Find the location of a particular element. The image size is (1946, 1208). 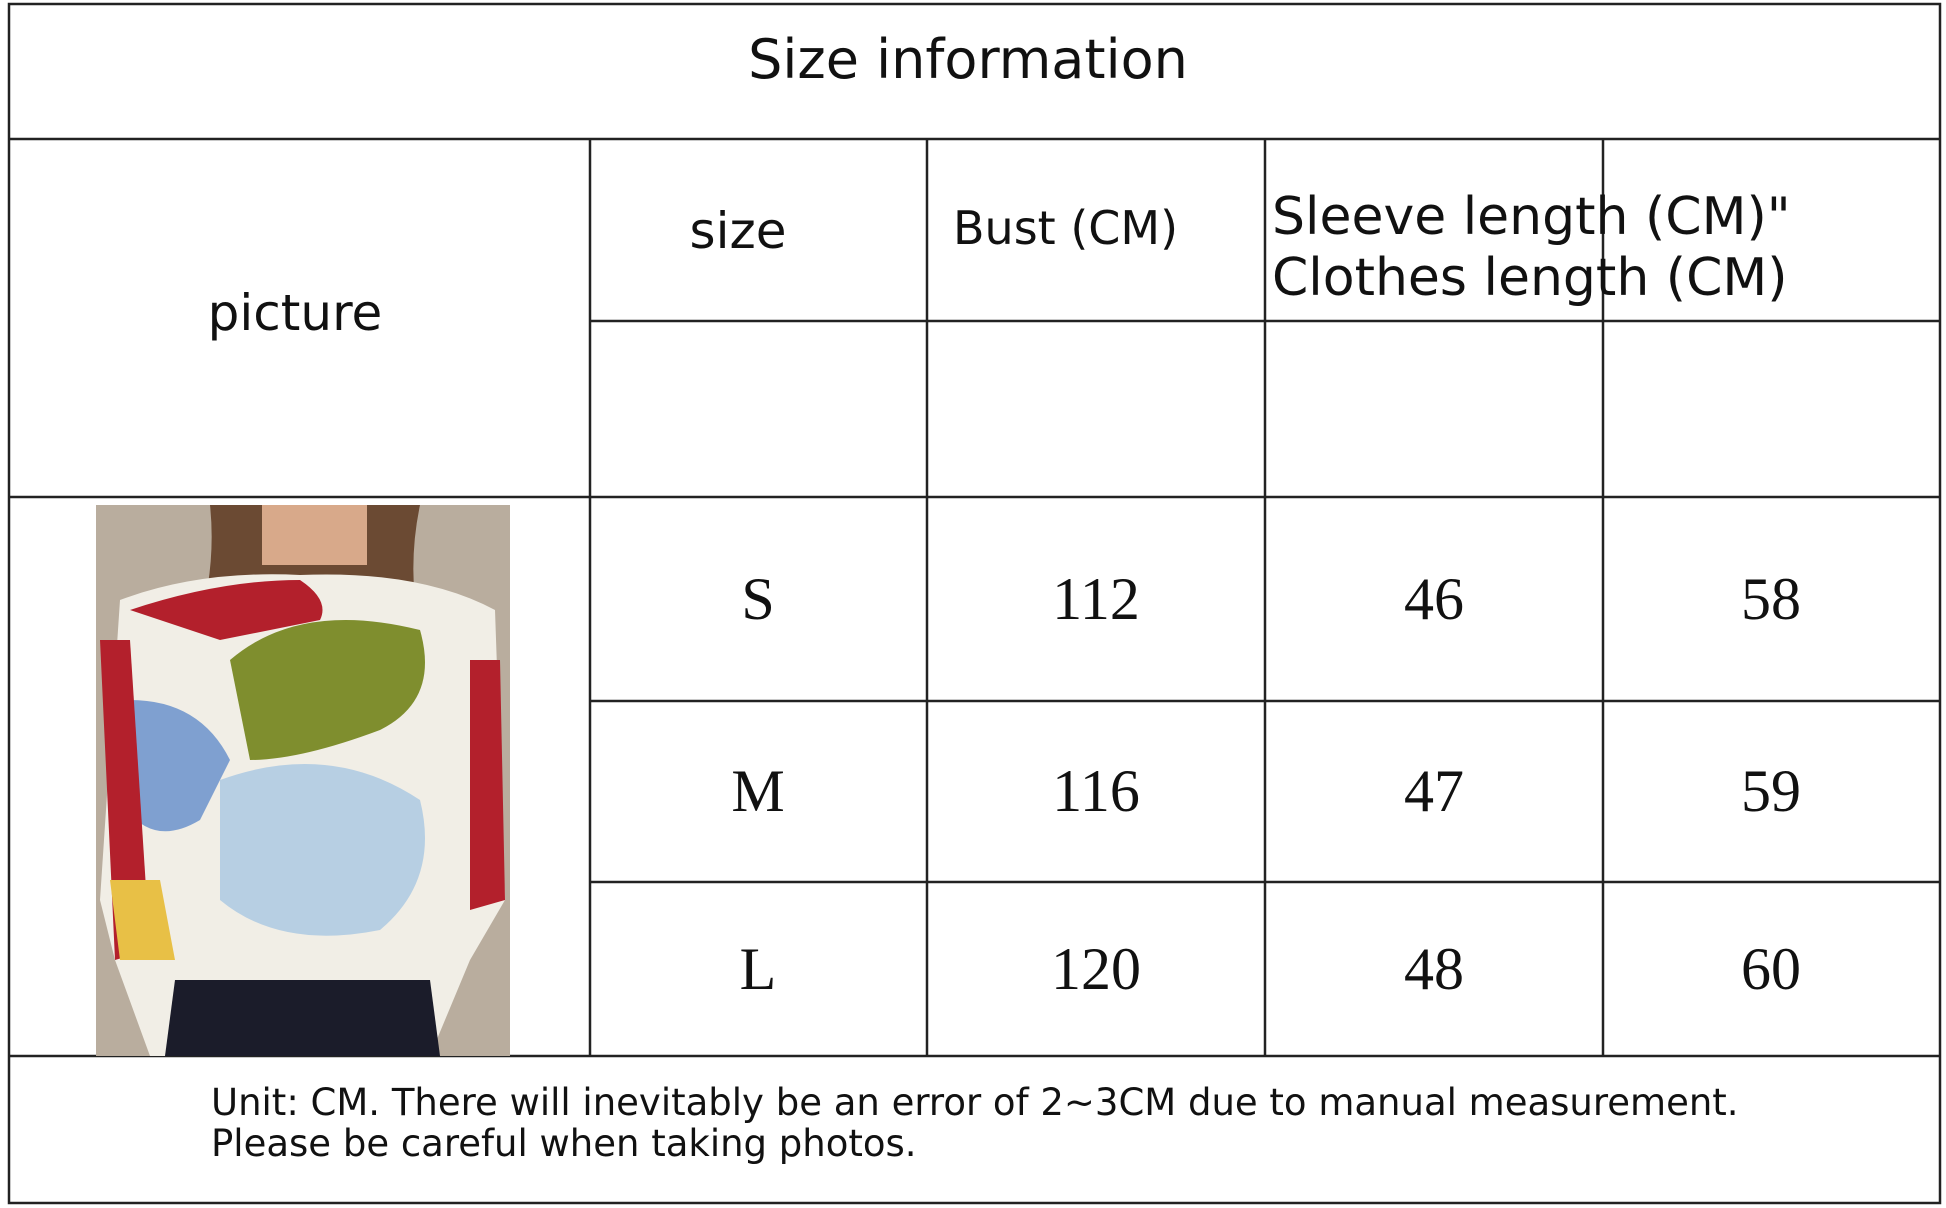

value-cell: 59 is located at coordinates (1771, 791).